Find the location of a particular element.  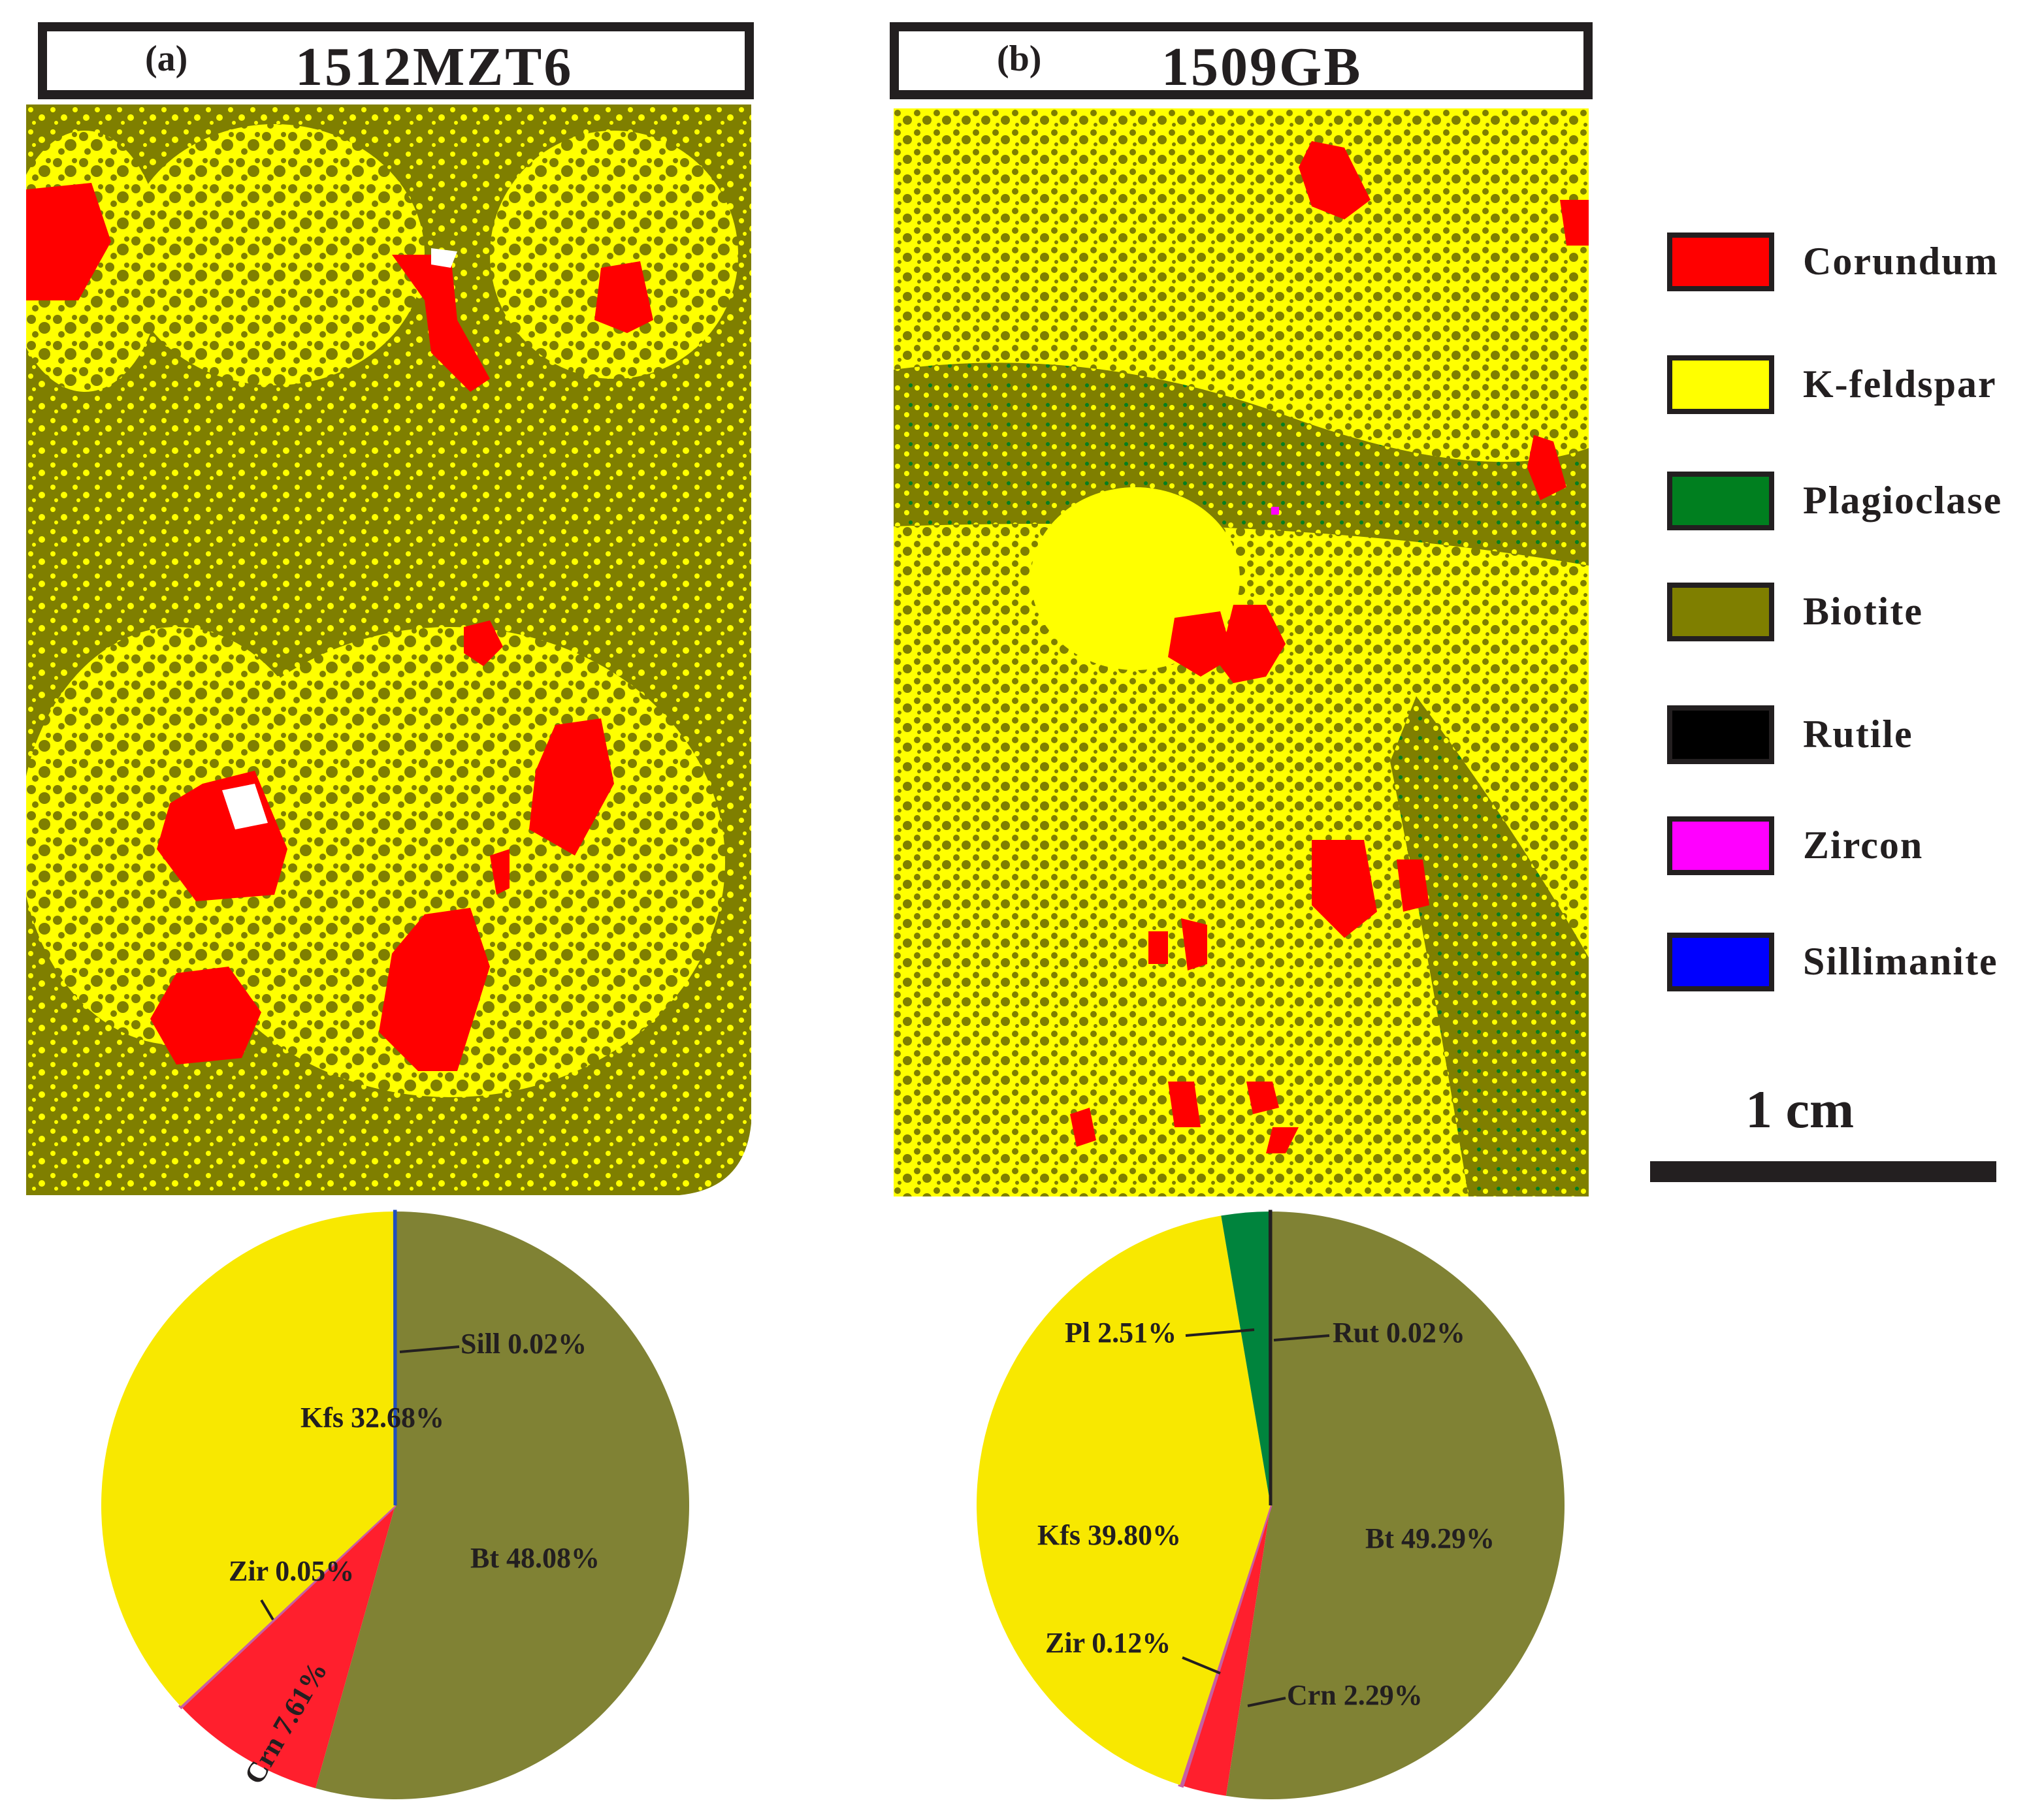

pie-label-kfs: Kfs 39.80% is located at coordinates (1109, 1535).